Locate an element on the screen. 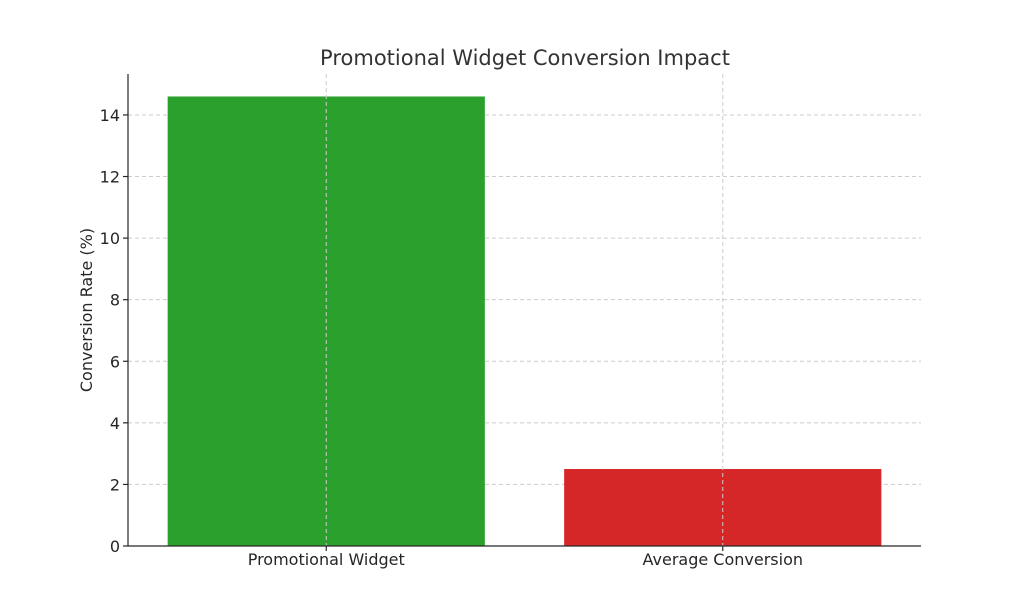  y-tick-label: 10 is located at coordinates (110, 238).